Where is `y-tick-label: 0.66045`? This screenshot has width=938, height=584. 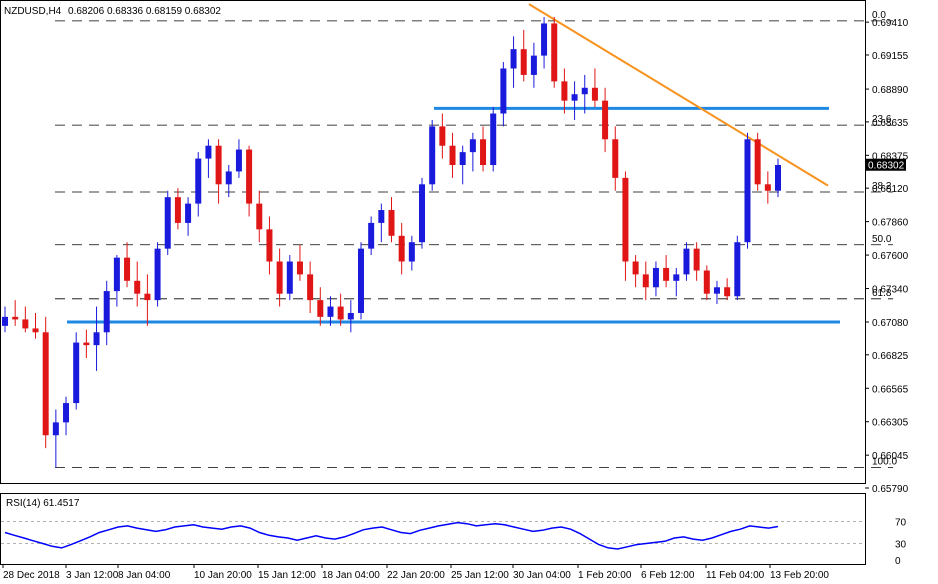 y-tick-label: 0.66045 is located at coordinates (890, 456).